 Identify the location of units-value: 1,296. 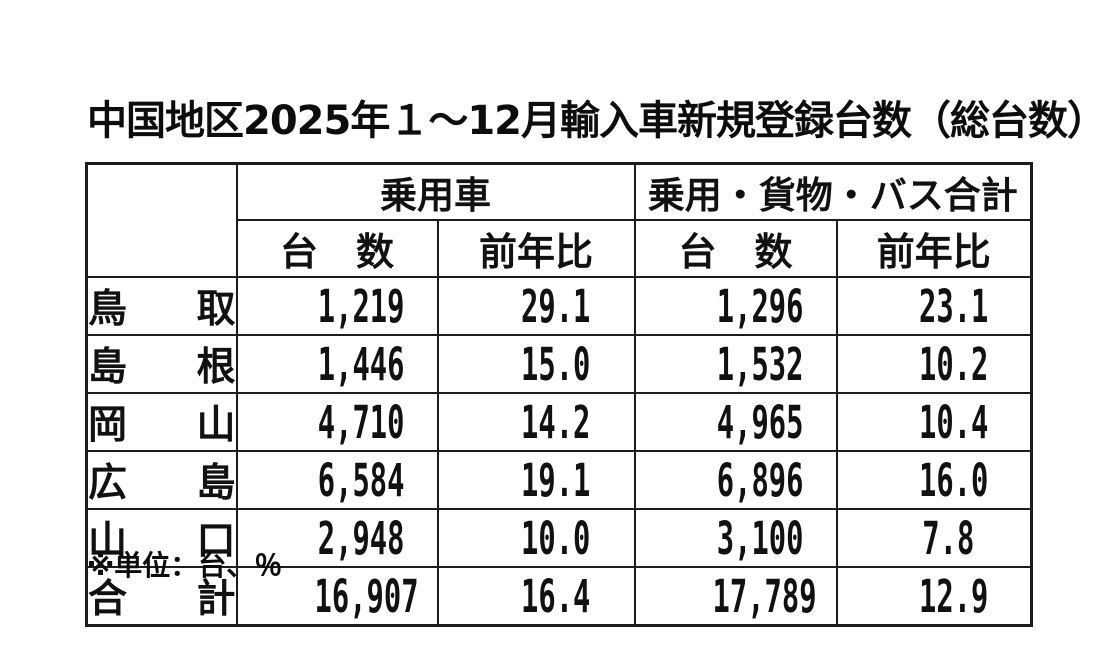
(735, 306).